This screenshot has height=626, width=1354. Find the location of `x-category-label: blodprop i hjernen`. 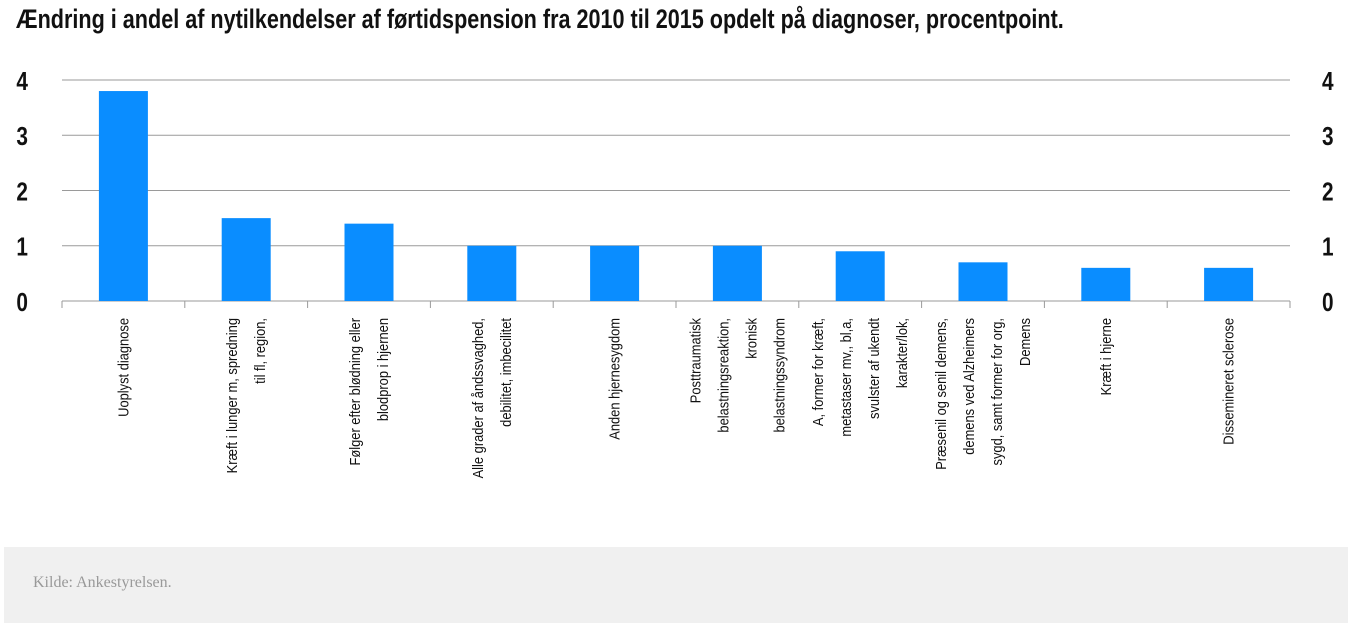

x-category-label: blodprop i hjernen is located at coordinates (382, 369).